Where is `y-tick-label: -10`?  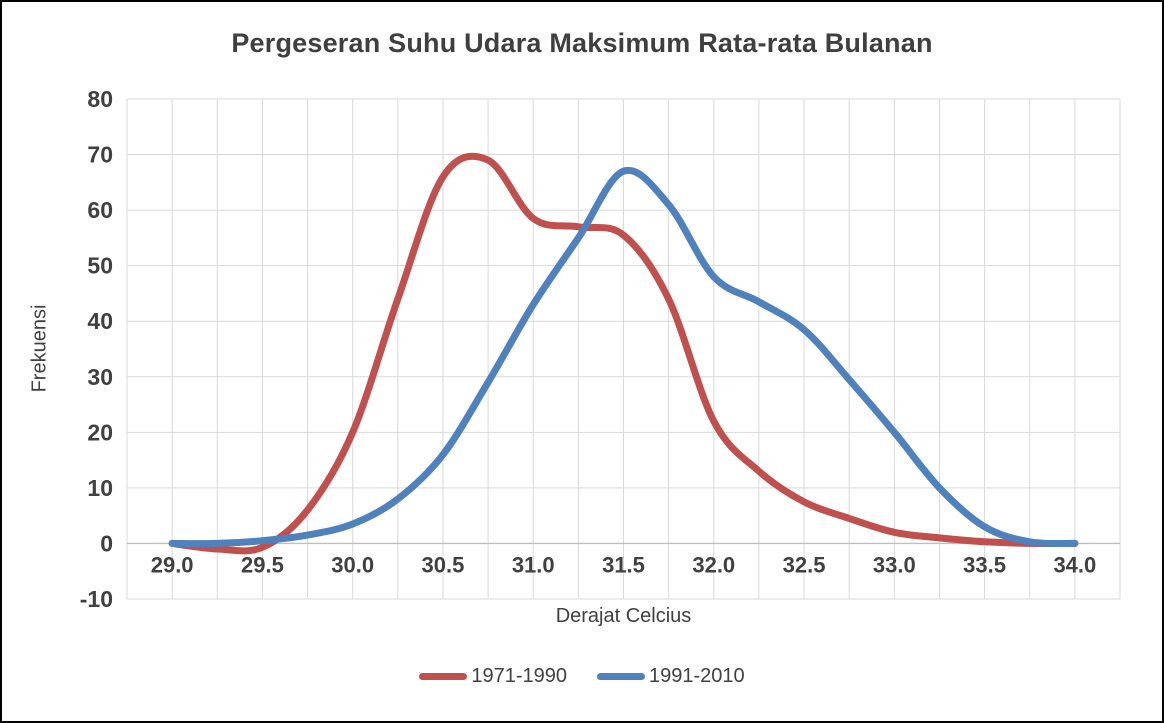
y-tick-label: -10 is located at coordinates (96, 596).